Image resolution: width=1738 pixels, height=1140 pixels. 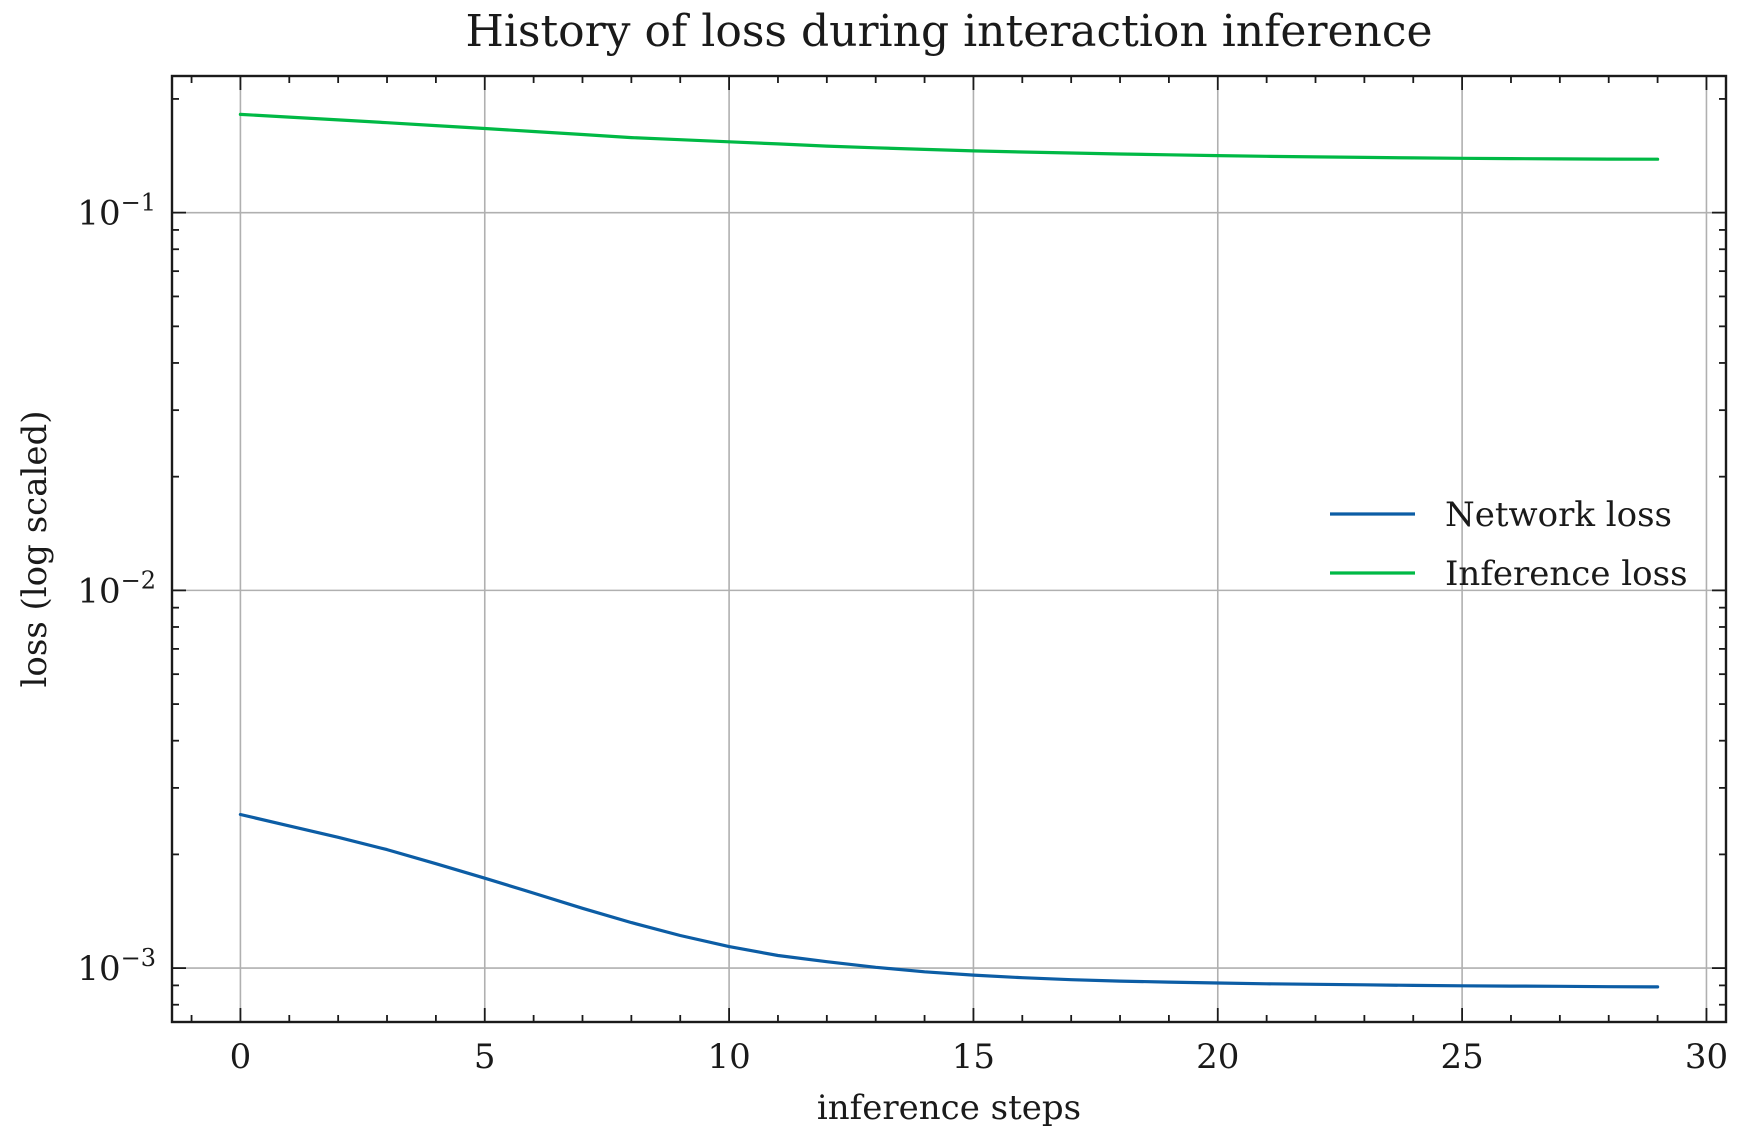 What do you see at coordinates (728, 1057) in the screenshot?
I see `x-tick-label: 10` at bounding box center [728, 1057].